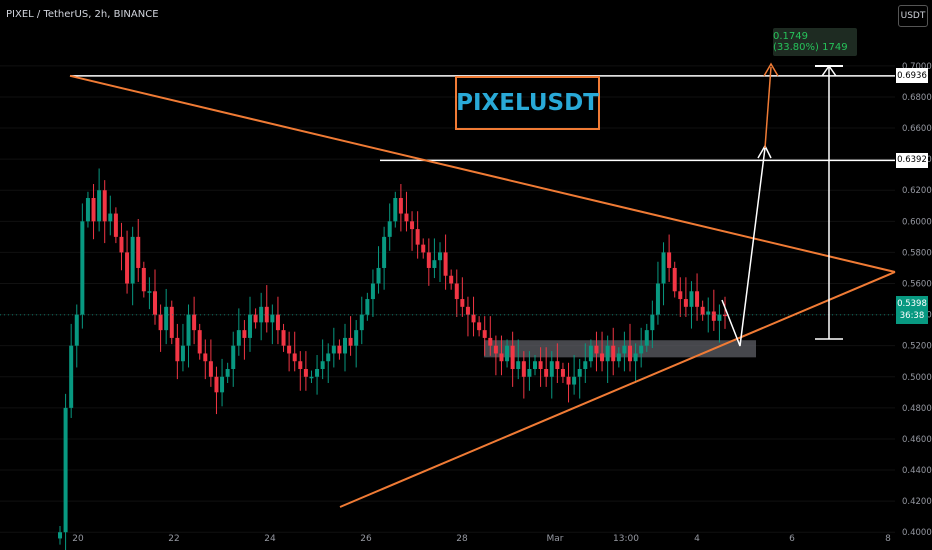 The width and height of the screenshot is (932, 550). Describe the element at coordinates (917, 533) in the screenshot. I see `y-tick-label: 0.4000` at that location.